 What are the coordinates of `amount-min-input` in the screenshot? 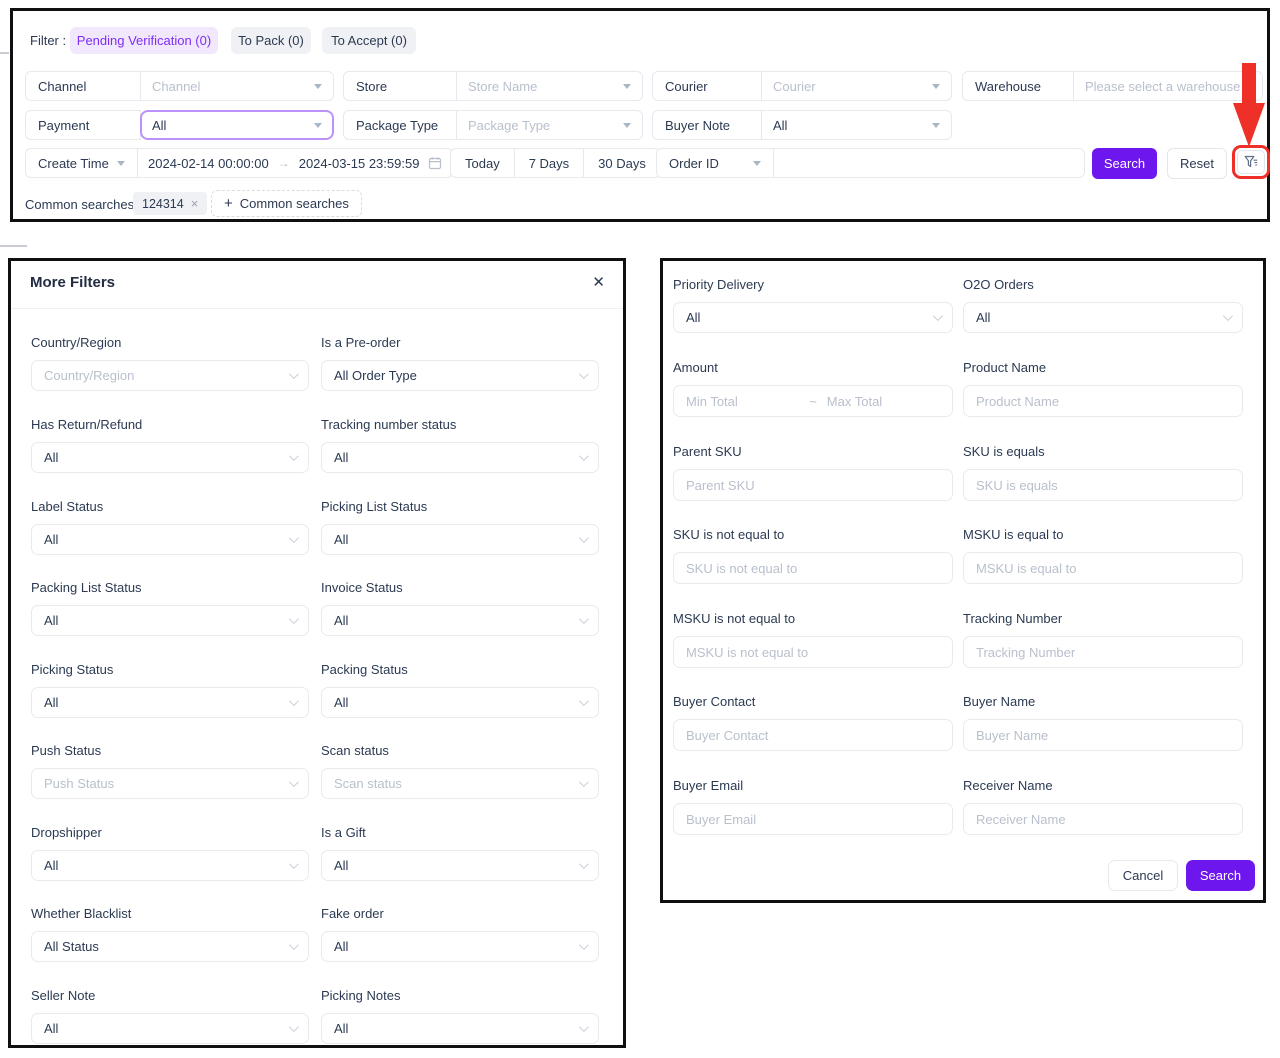 It's located at (743, 401).